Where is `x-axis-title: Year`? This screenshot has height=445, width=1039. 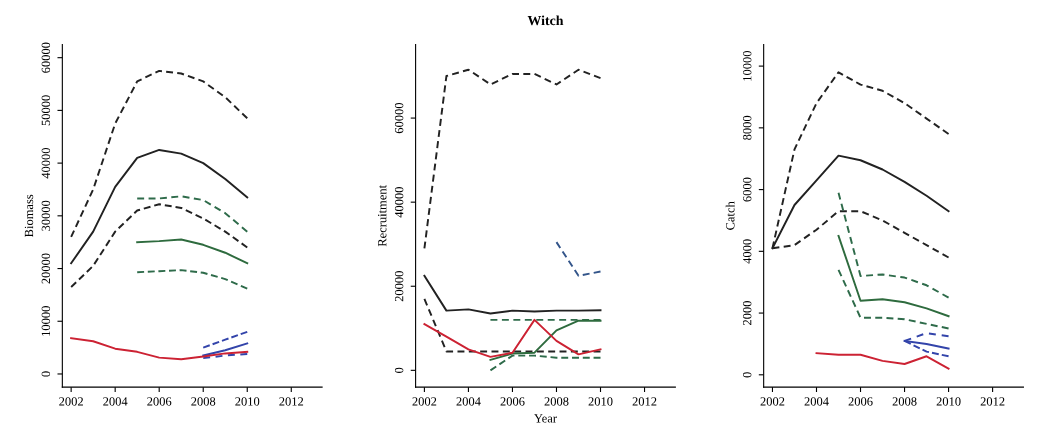
x-axis-title: Year is located at coordinates (545, 418).